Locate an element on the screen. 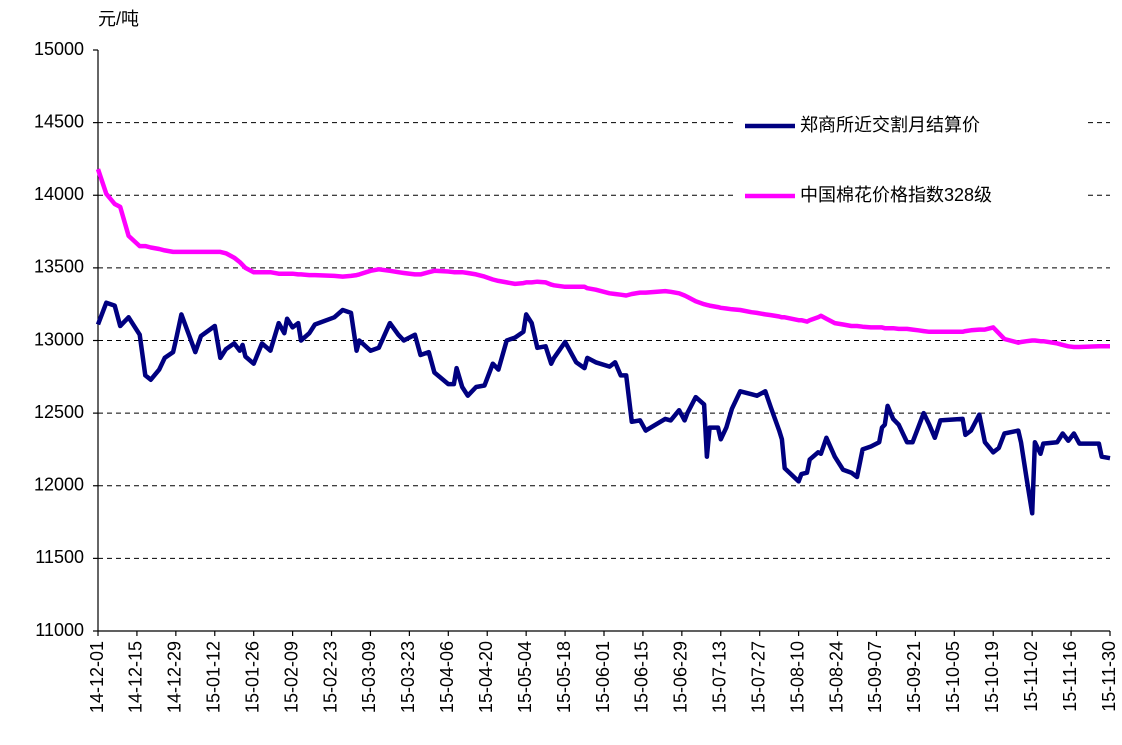 Image resolution: width=1122 pixels, height=745 pixels. y-tick-label: 14000 is located at coordinates (59, 194).